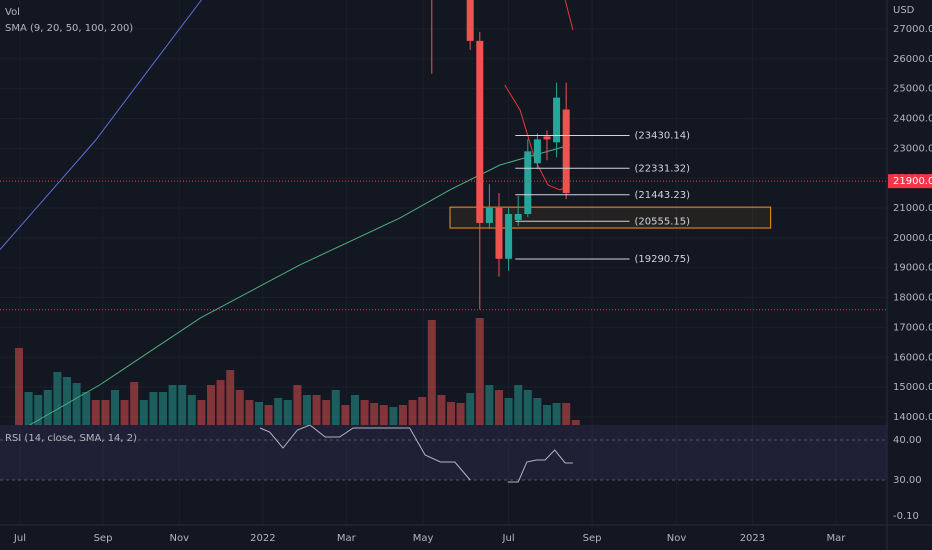 The width and height of the screenshot is (932, 550). What do you see at coordinates (262, 538) in the screenshot?
I see `x-tick-label: 2022` at bounding box center [262, 538].